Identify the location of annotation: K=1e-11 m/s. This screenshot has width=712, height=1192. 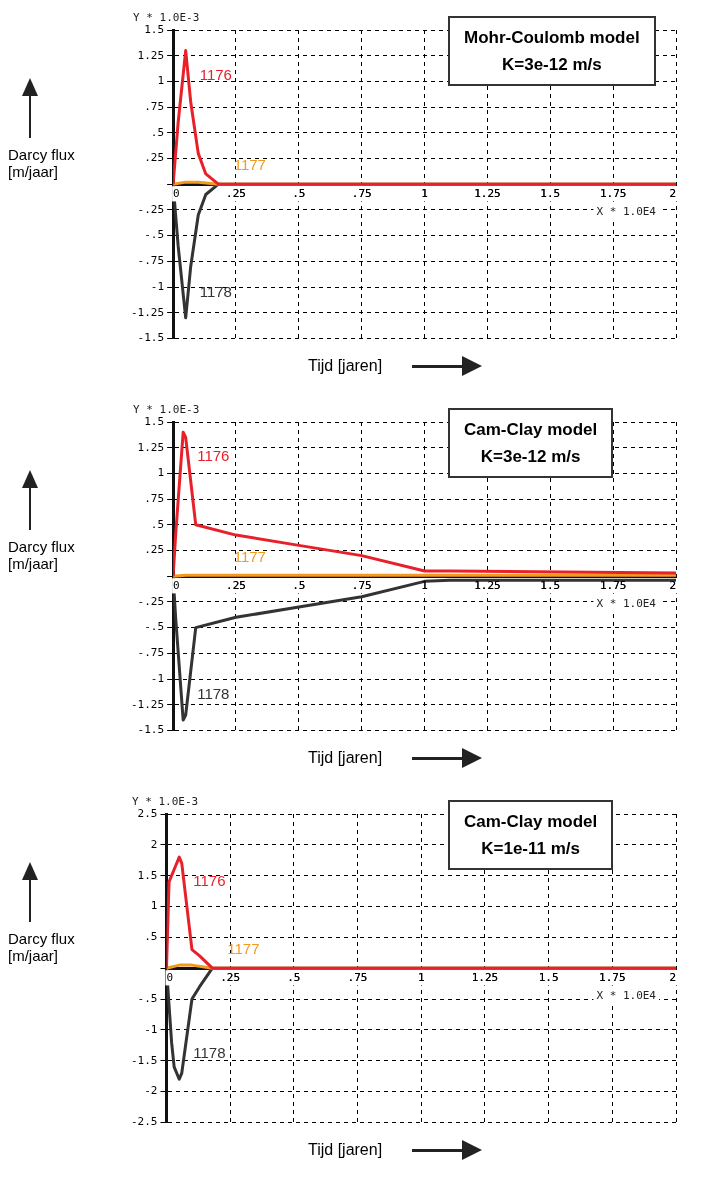
(530, 849).